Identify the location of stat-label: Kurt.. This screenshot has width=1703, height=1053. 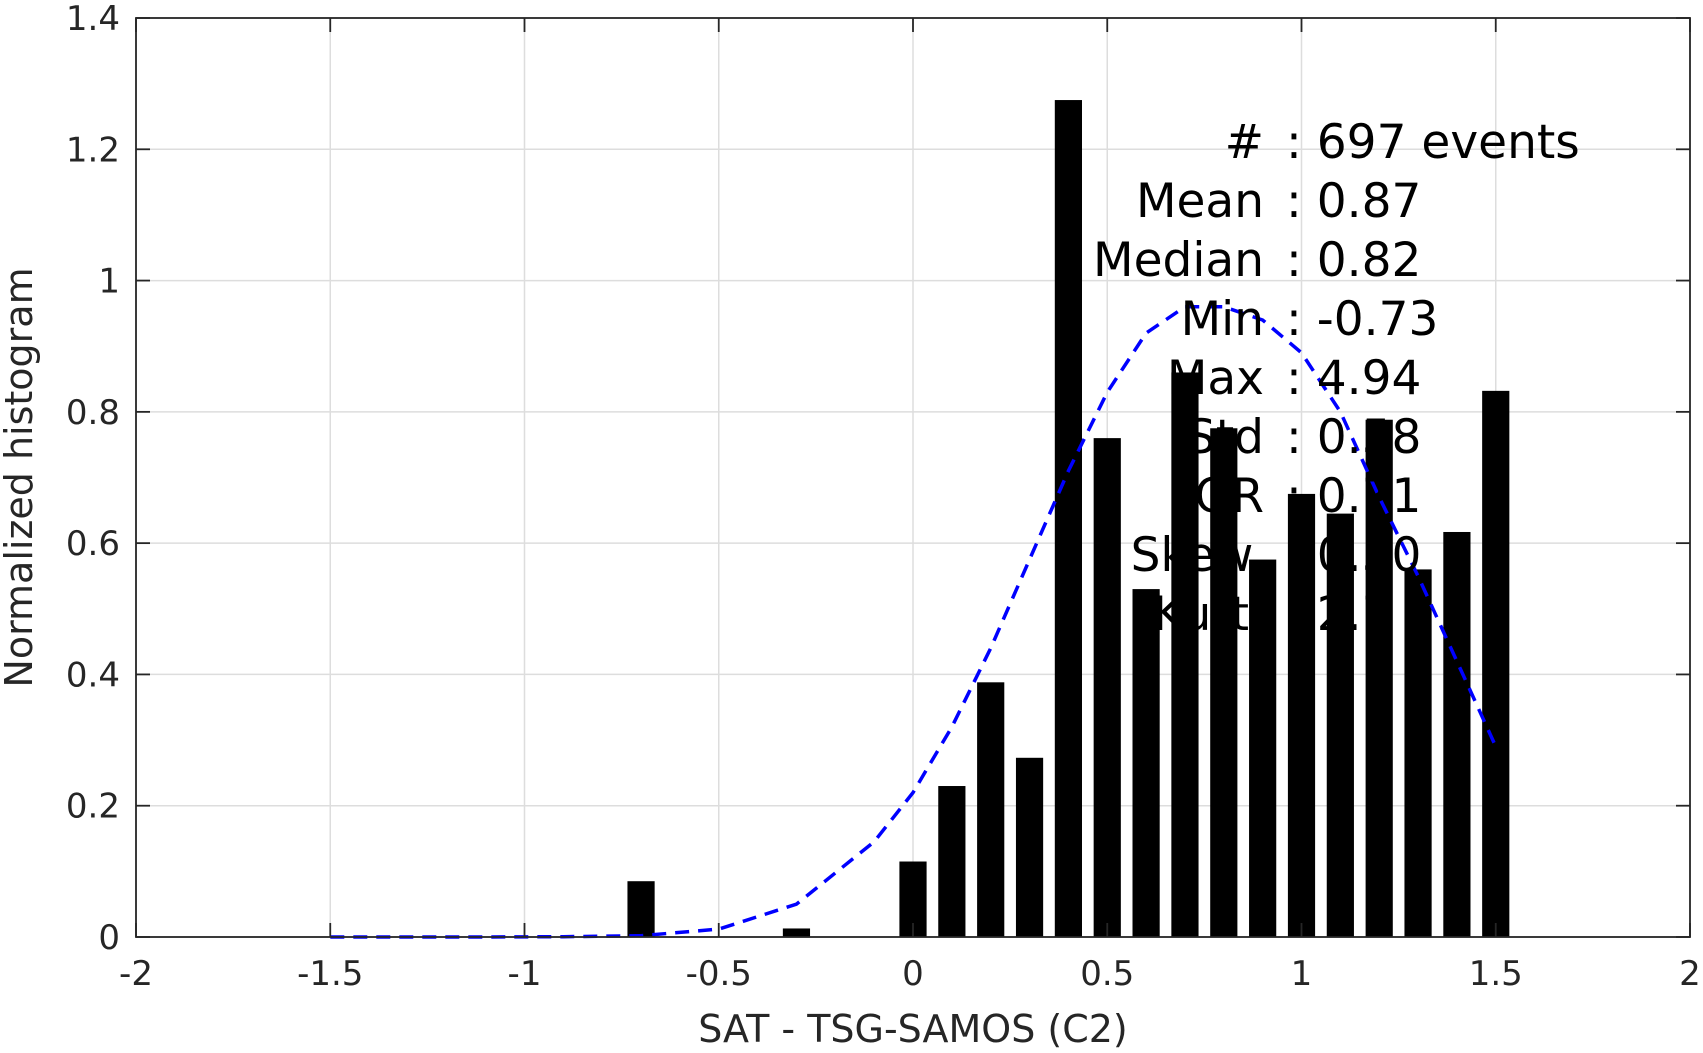
(1208, 614).